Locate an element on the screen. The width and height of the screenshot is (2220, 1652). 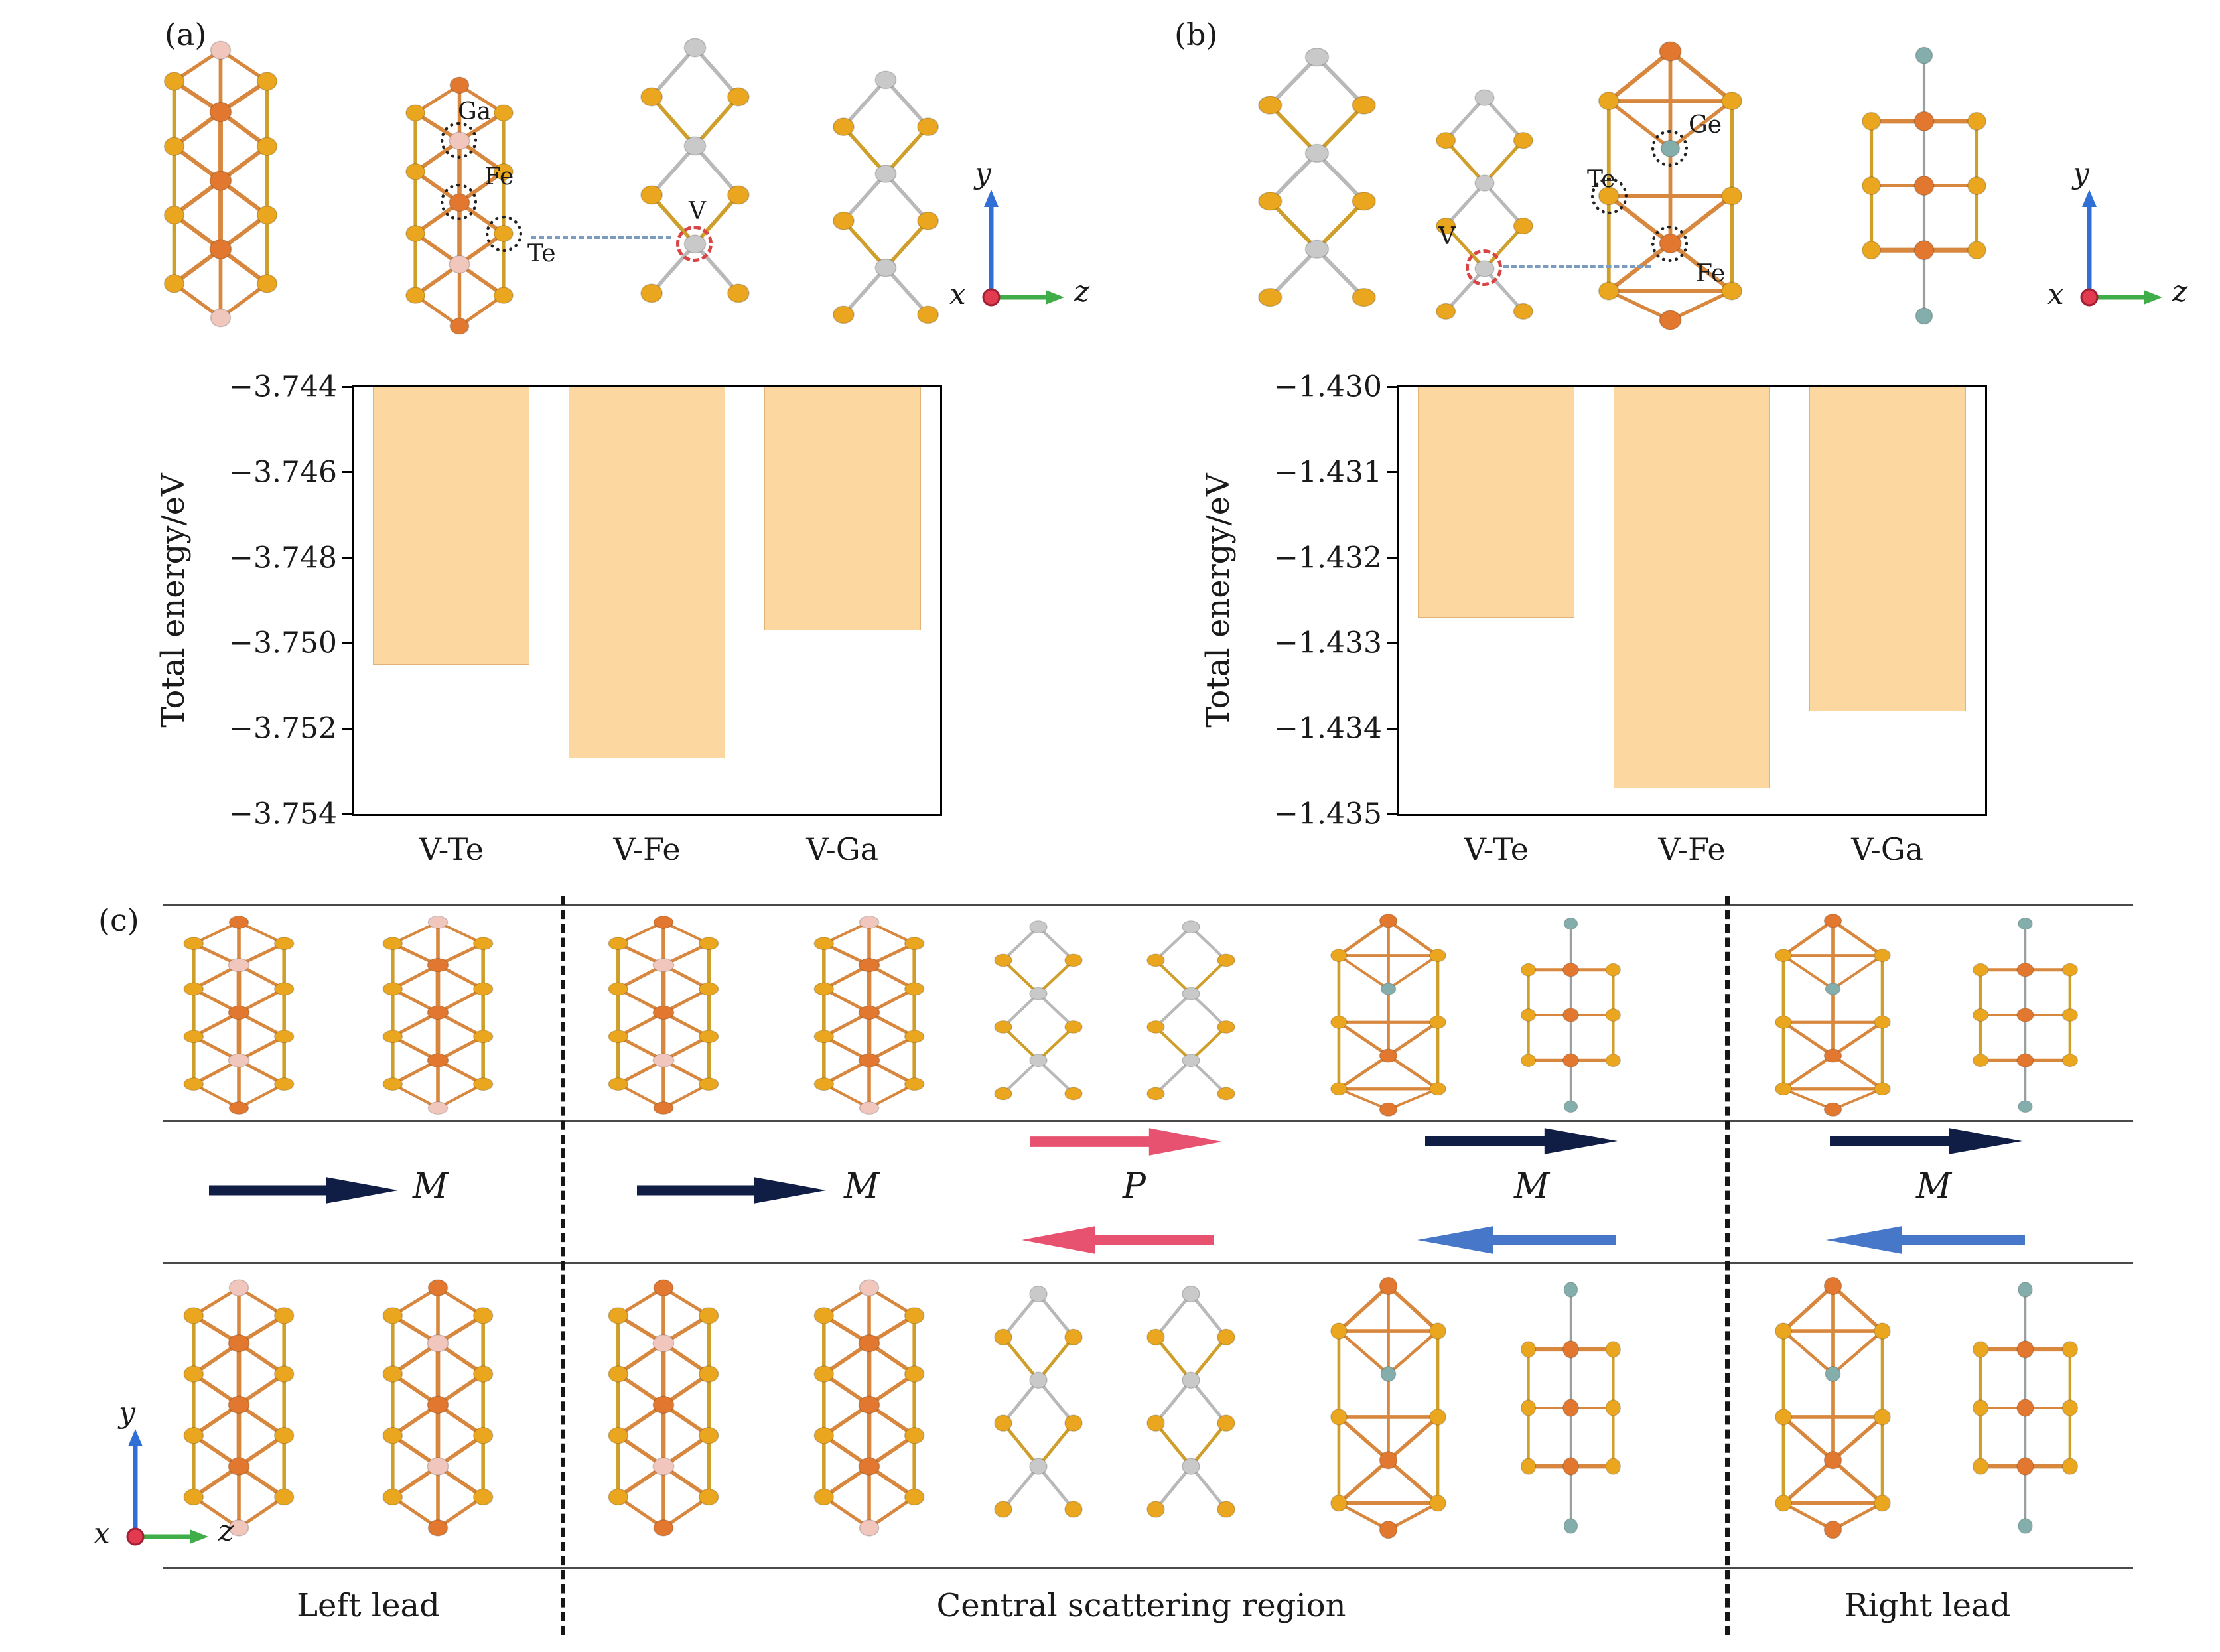
polarization-arrow-right is located at coordinates (1126, 1142).